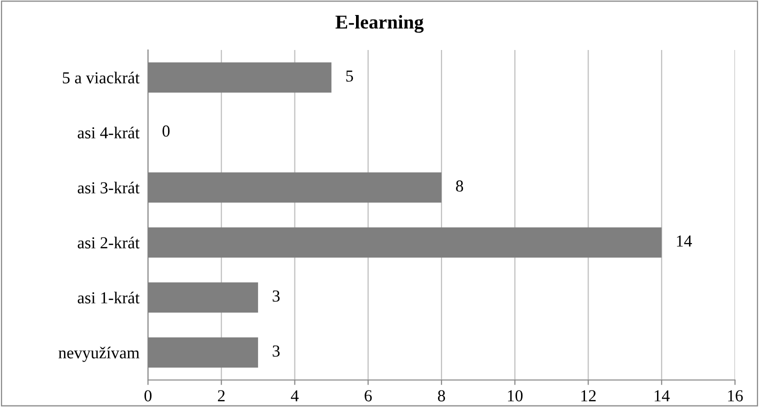 The width and height of the screenshot is (759, 407). What do you see at coordinates (109, 242) in the screenshot?
I see `y-tick-label: asi 2-krát` at bounding box center [109, 242].